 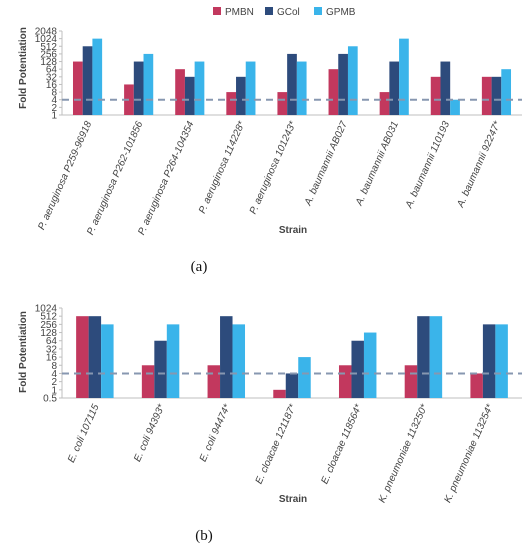 What do you see at coordinates (84, 433) in the screenshot?
I see `panel-b-category-label-1: E. coli 107115` at bounding box center [84, 433].